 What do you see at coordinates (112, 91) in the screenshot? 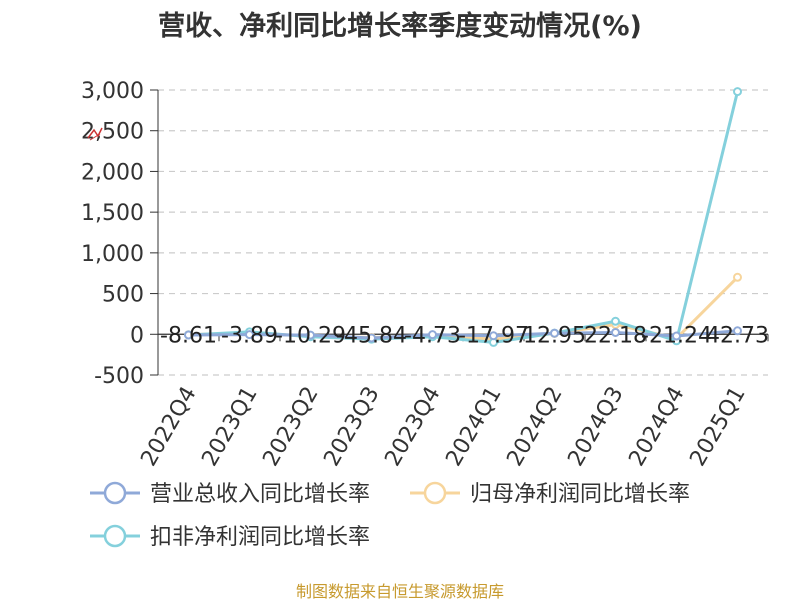
I see `y-tick-label: 3,000` at bounding box center [112, 91].